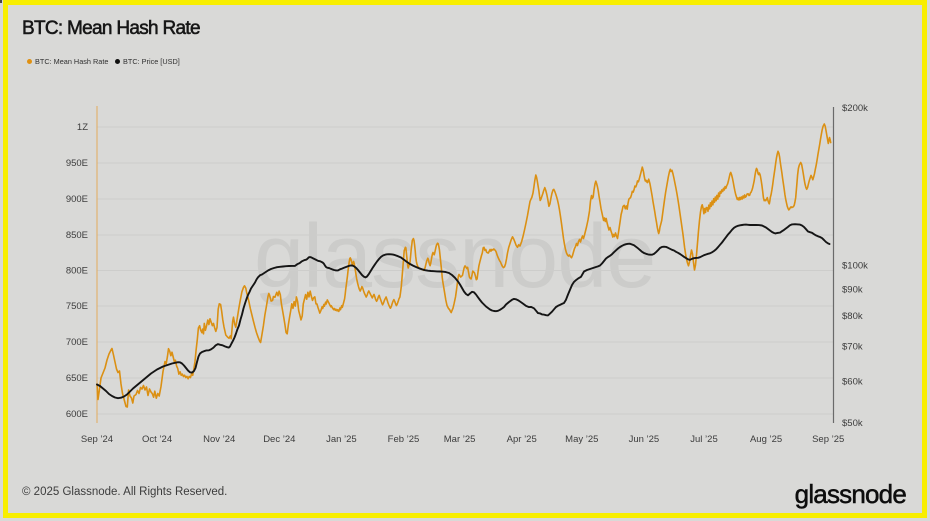 Image resolution: width=930 pixels, height=521 pixels. What do you see at coordinates (852, 316) in the screenshot?
I see `svg-text: $80k` at bounding box center [852, 316].